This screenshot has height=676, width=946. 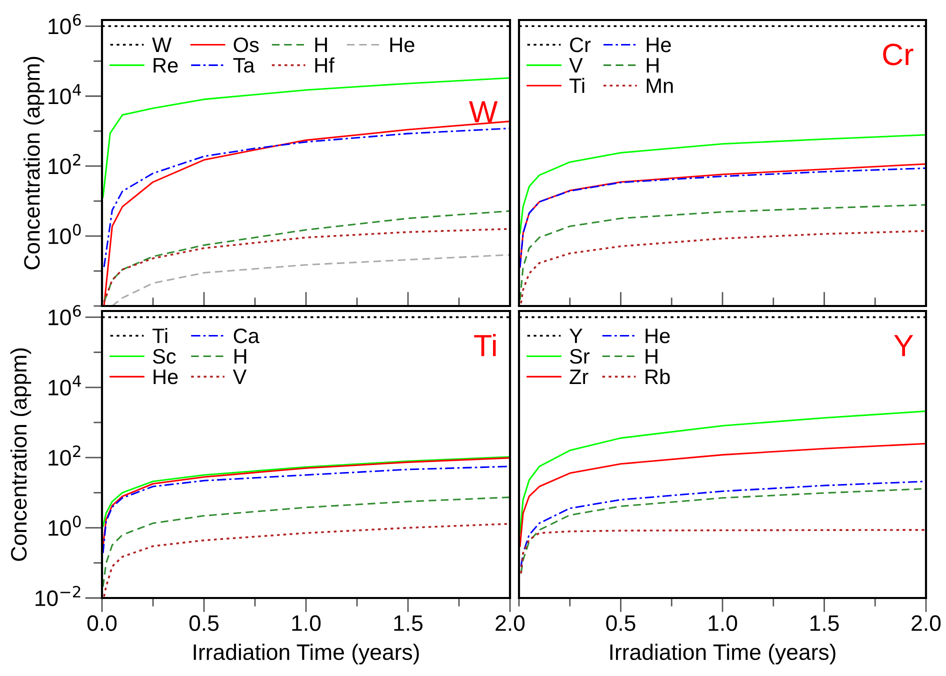 What do you see at coordinates (579, 377) in the screenshot?
I see `legend-label: Zr` at bounding box center [579, 377].